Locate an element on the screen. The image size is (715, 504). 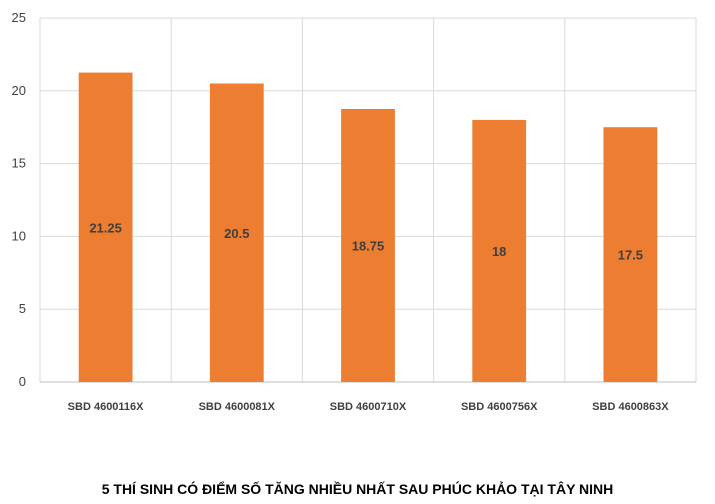
data-label: 20.5 is located at coordinates (236, 233).